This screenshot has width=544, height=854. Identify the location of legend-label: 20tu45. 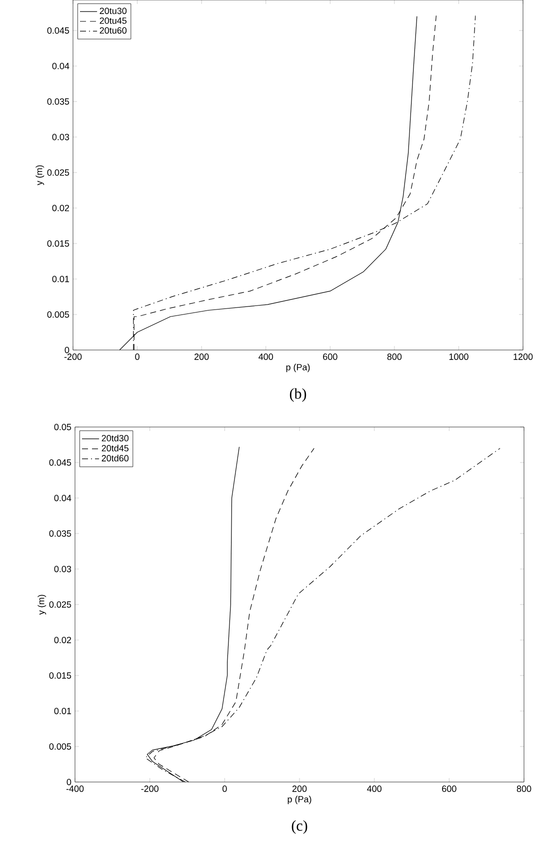
(113, 20).